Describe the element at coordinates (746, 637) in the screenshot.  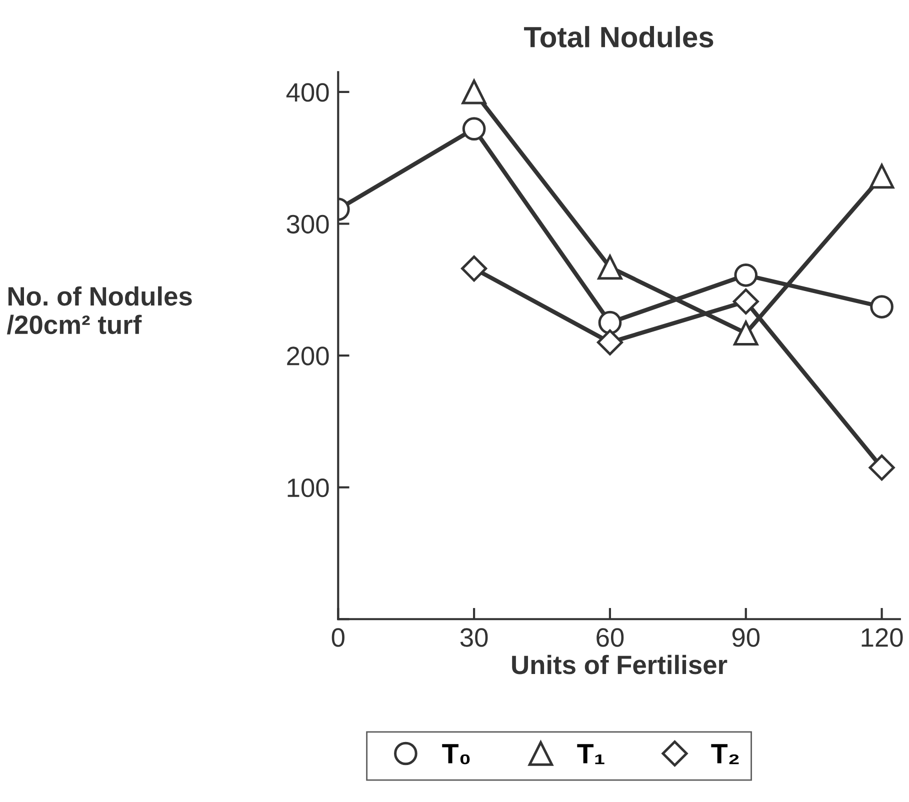
I see `x-tick-label: 90` at that location.